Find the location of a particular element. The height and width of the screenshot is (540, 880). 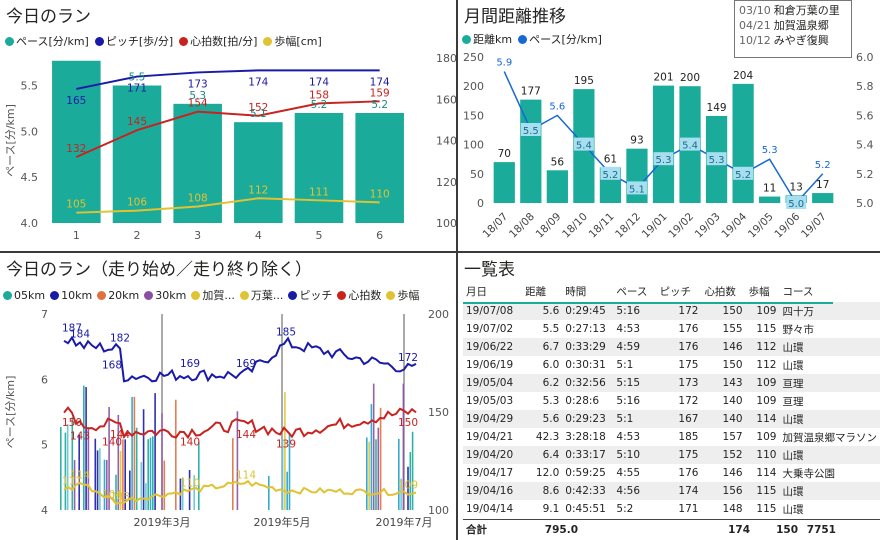

table-cell: 157 is located at coordinates (732, 437).